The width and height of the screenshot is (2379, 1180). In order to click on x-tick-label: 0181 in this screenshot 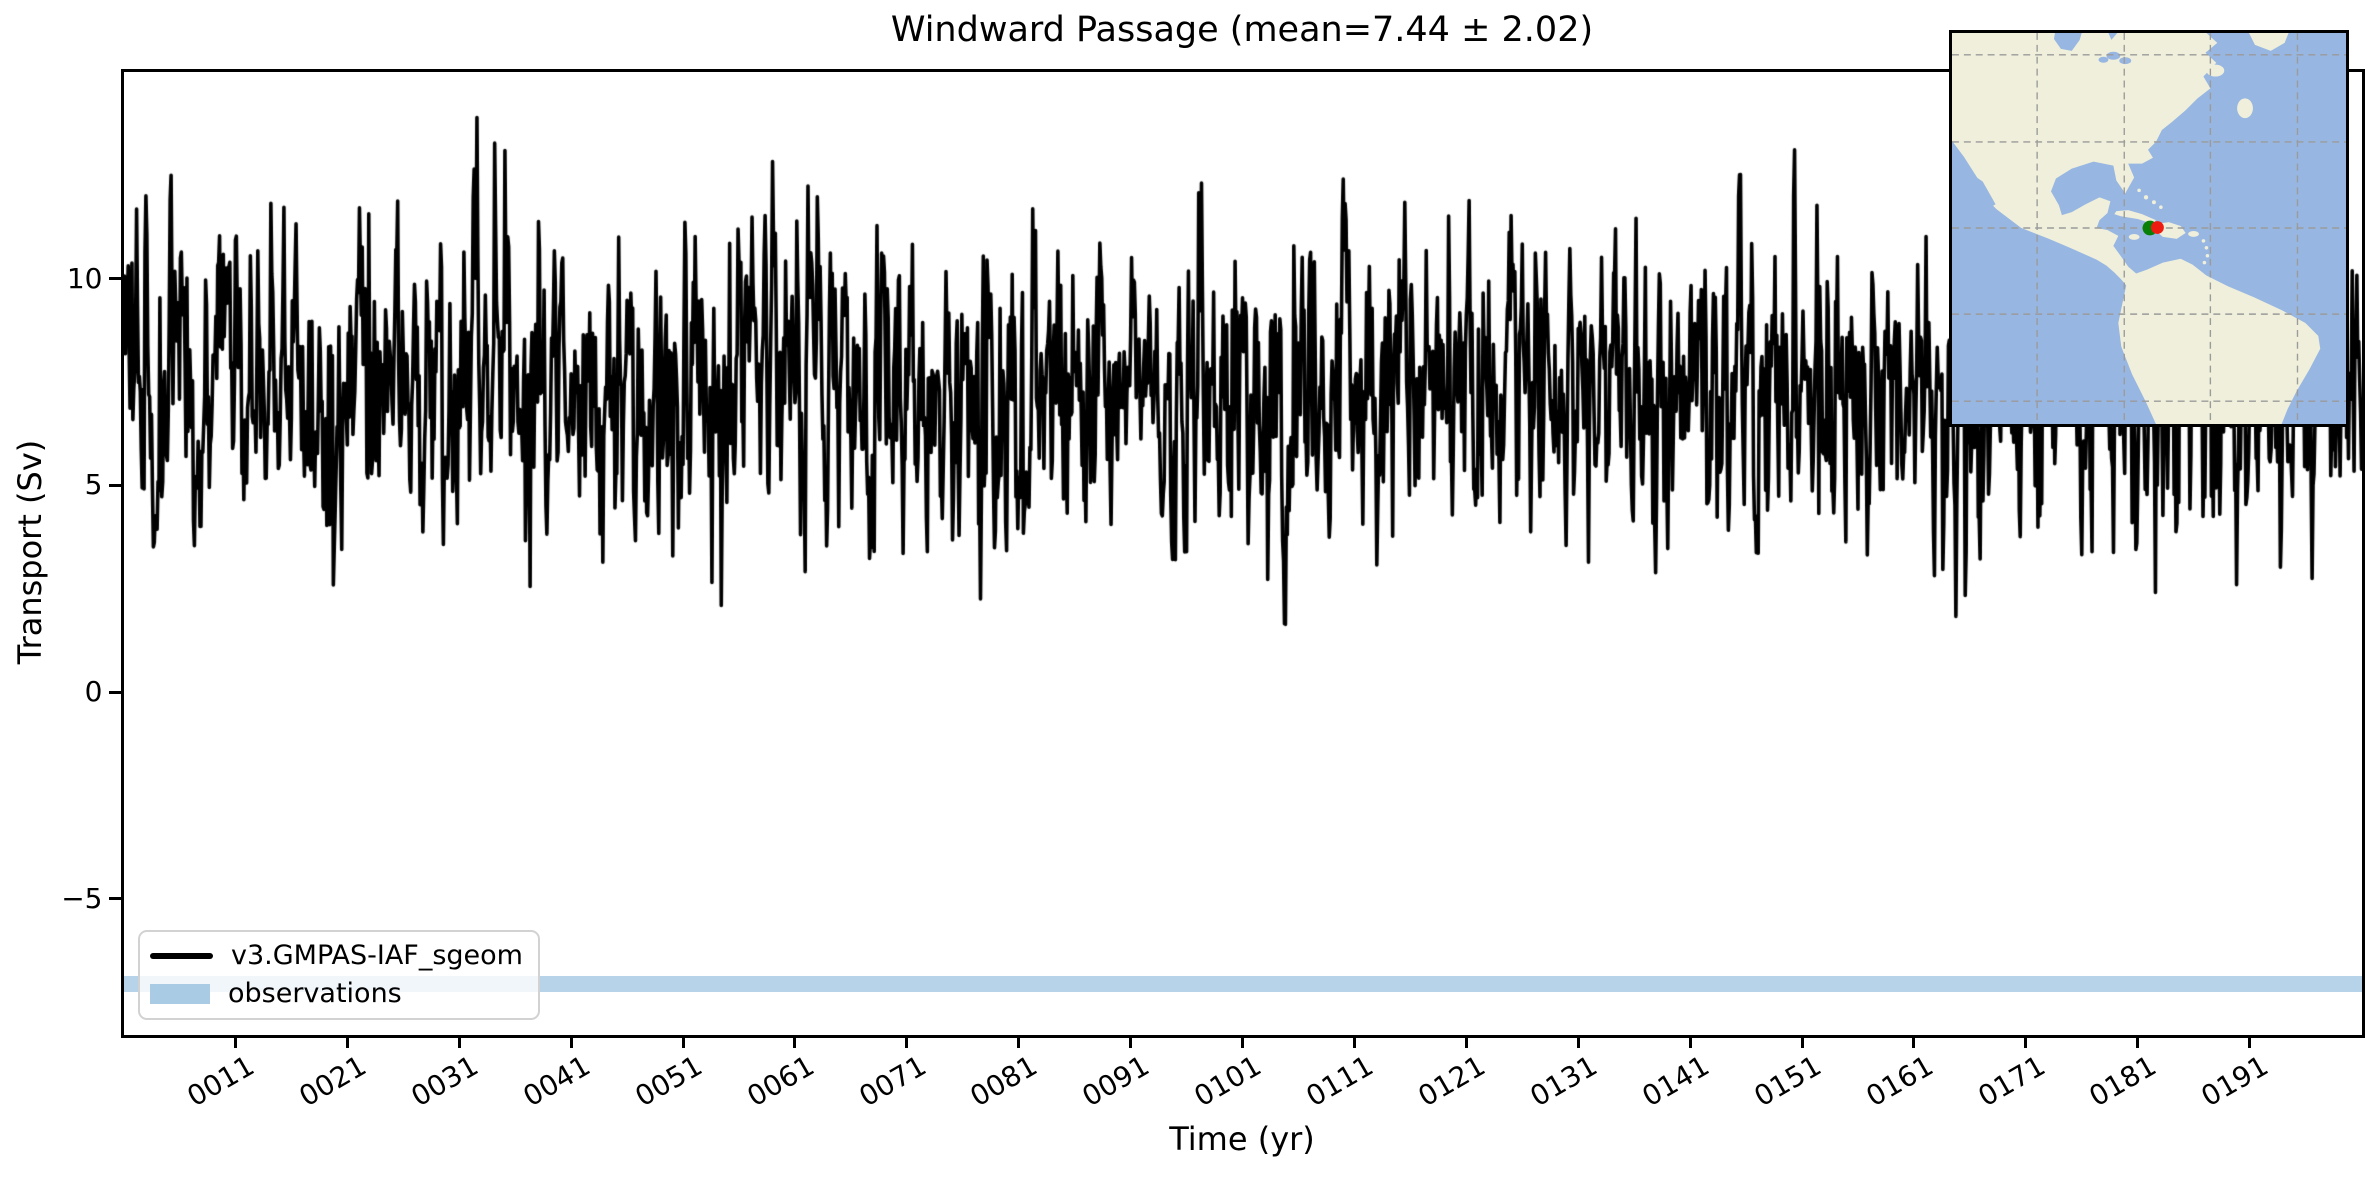, I will do `click(2123, 1080)`.